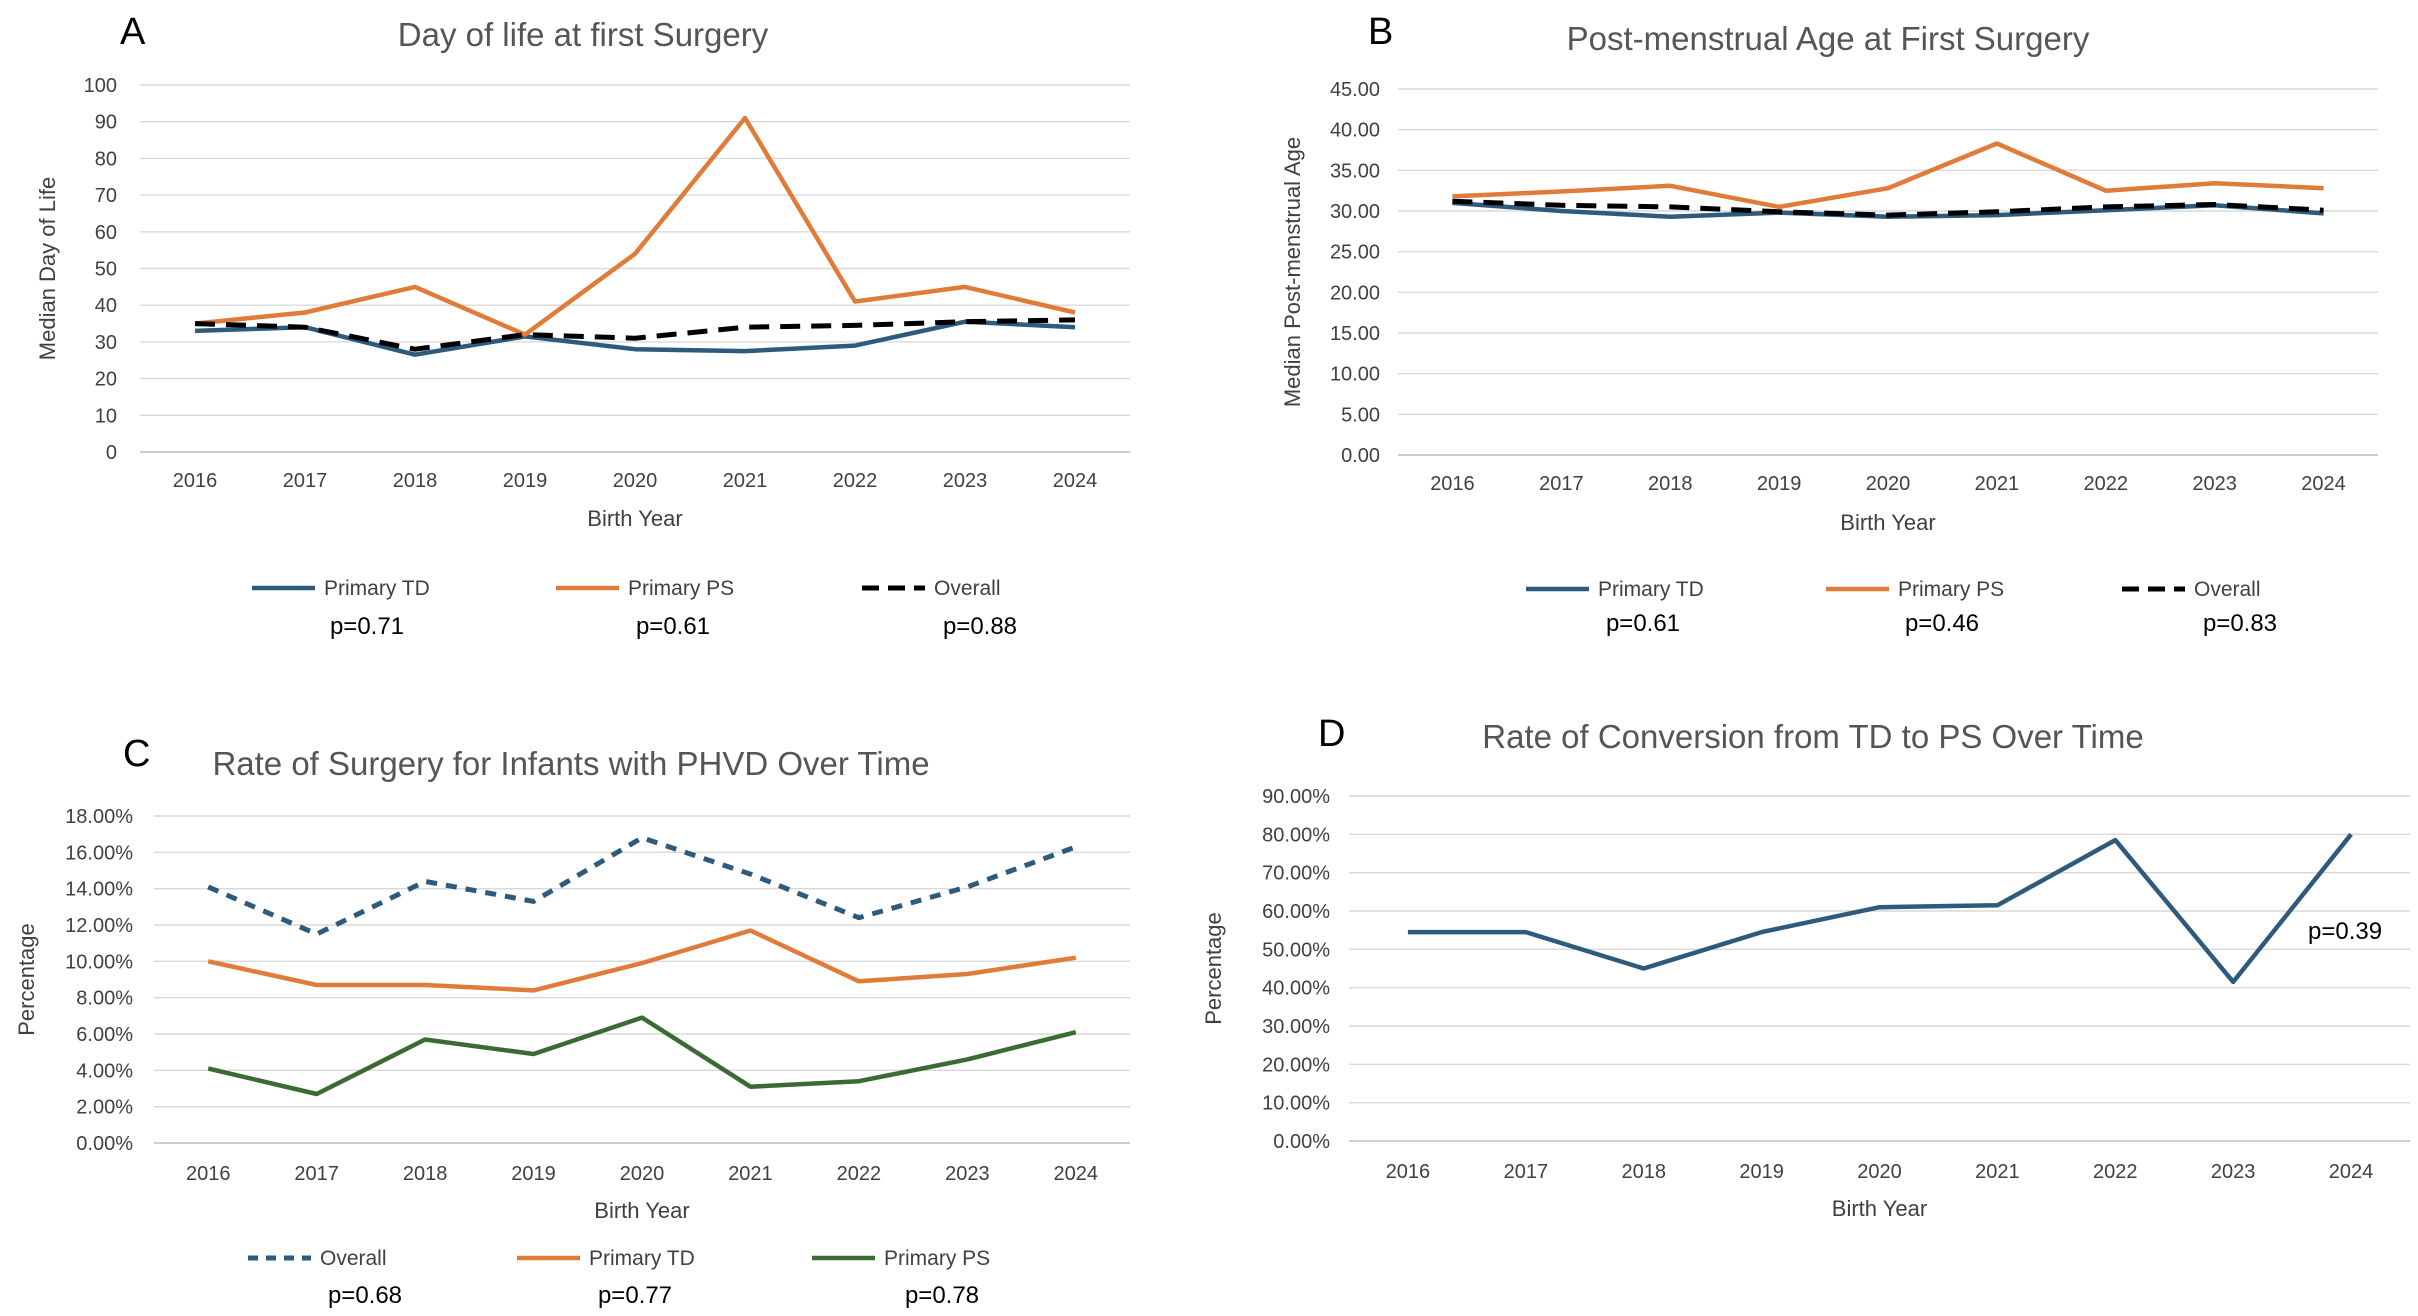 The image size is (2418, 1316). Describe the element at coordinates (99, 890) in the screenshot. I see `y-tick-label: 14.00%` at that location.